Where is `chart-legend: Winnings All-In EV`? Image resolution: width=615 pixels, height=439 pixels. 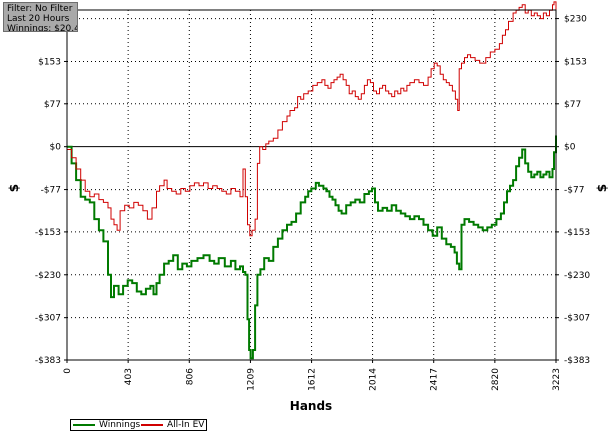
chart-legend: Winnings All-In EV is located at coordinates (138, 425).